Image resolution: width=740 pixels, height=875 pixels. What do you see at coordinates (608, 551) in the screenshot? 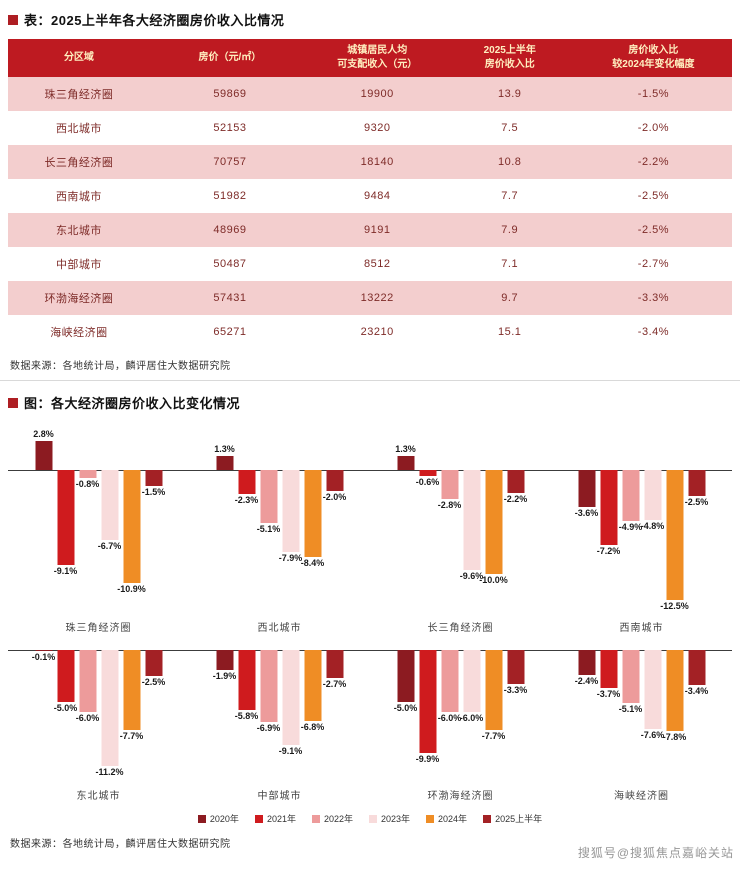
I see `bar-value-label: -7.2%` at bounding box center [608, 551].